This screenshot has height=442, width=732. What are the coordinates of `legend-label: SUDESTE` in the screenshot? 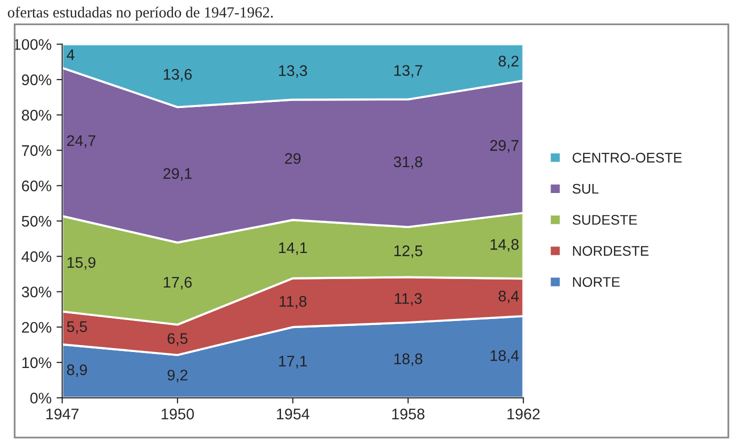 It's located at (604, 219).